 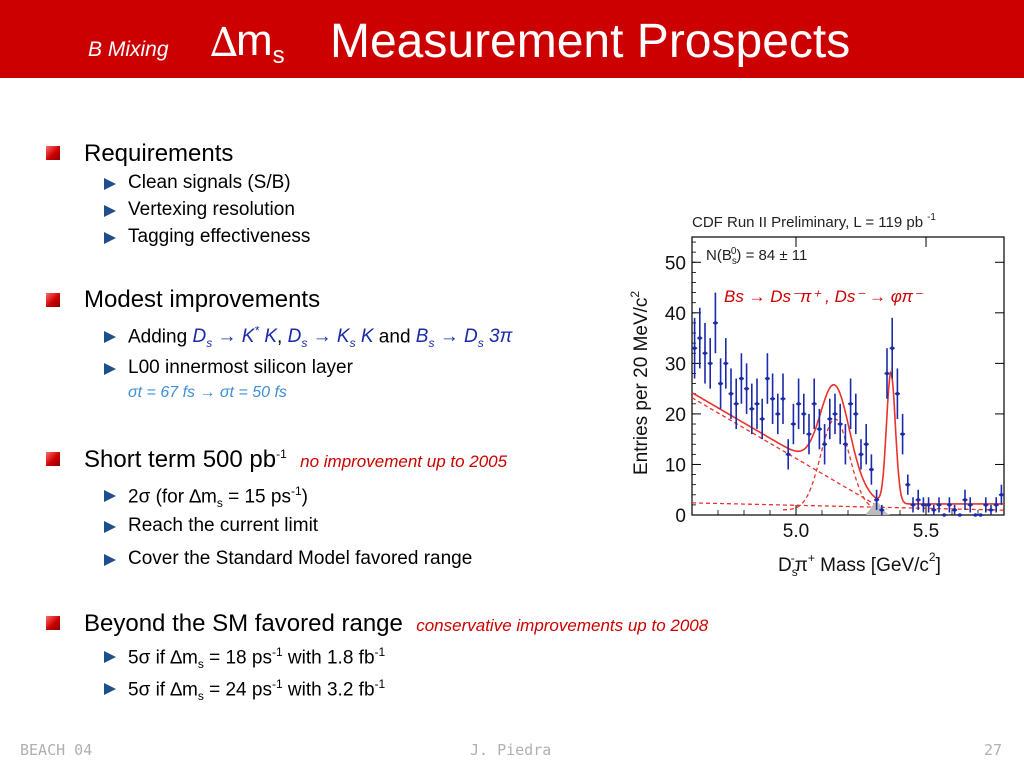 What do you see at coordinates (511, 750) in the screenshot?
I see `footer-author: J. Piedra` at bounding box center [511, 750].